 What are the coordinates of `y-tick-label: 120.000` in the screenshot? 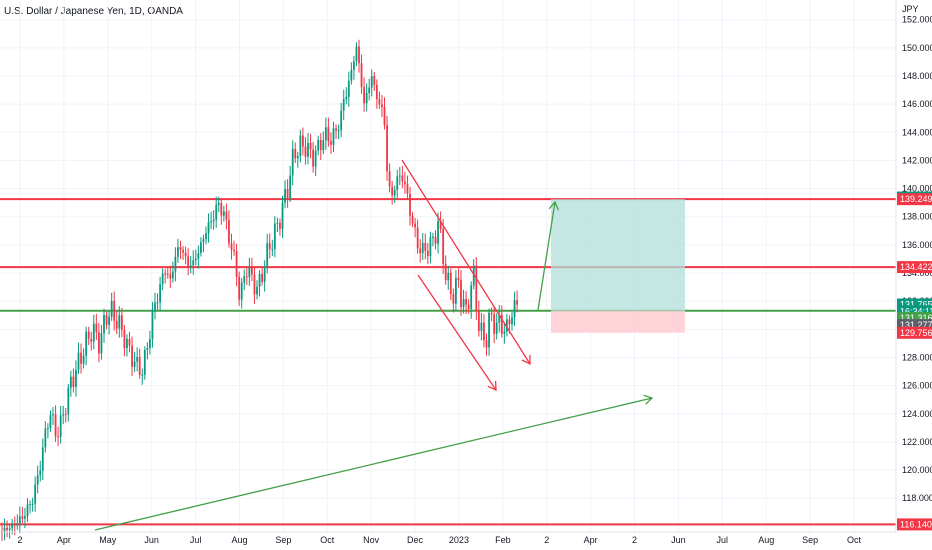 It's located at (917, 470).